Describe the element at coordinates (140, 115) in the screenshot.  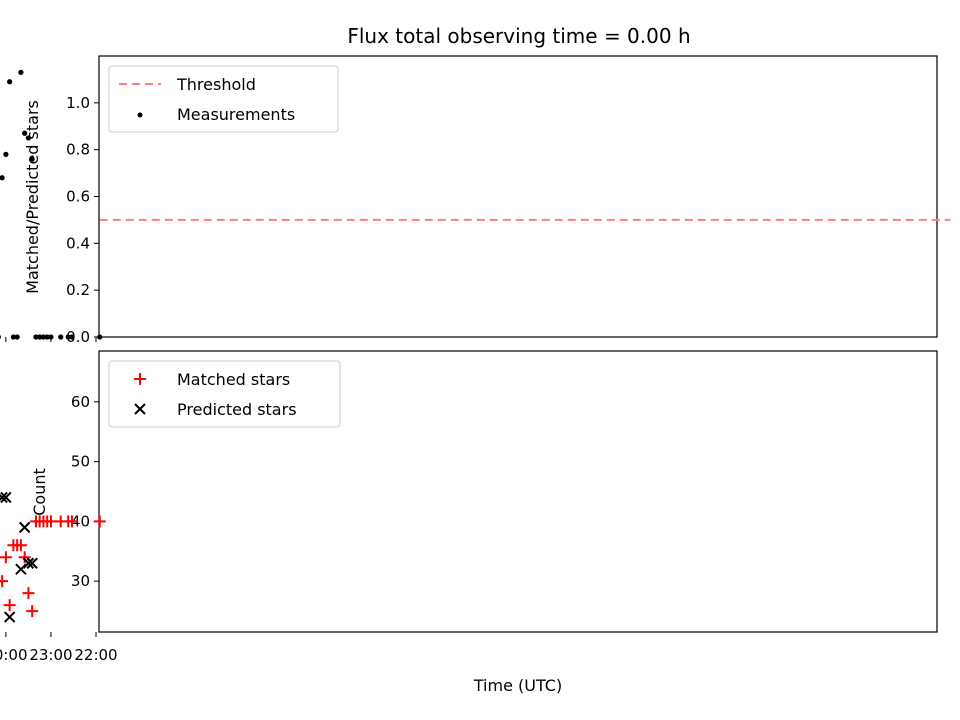
I see `legend-measurements-swatch` at that location.